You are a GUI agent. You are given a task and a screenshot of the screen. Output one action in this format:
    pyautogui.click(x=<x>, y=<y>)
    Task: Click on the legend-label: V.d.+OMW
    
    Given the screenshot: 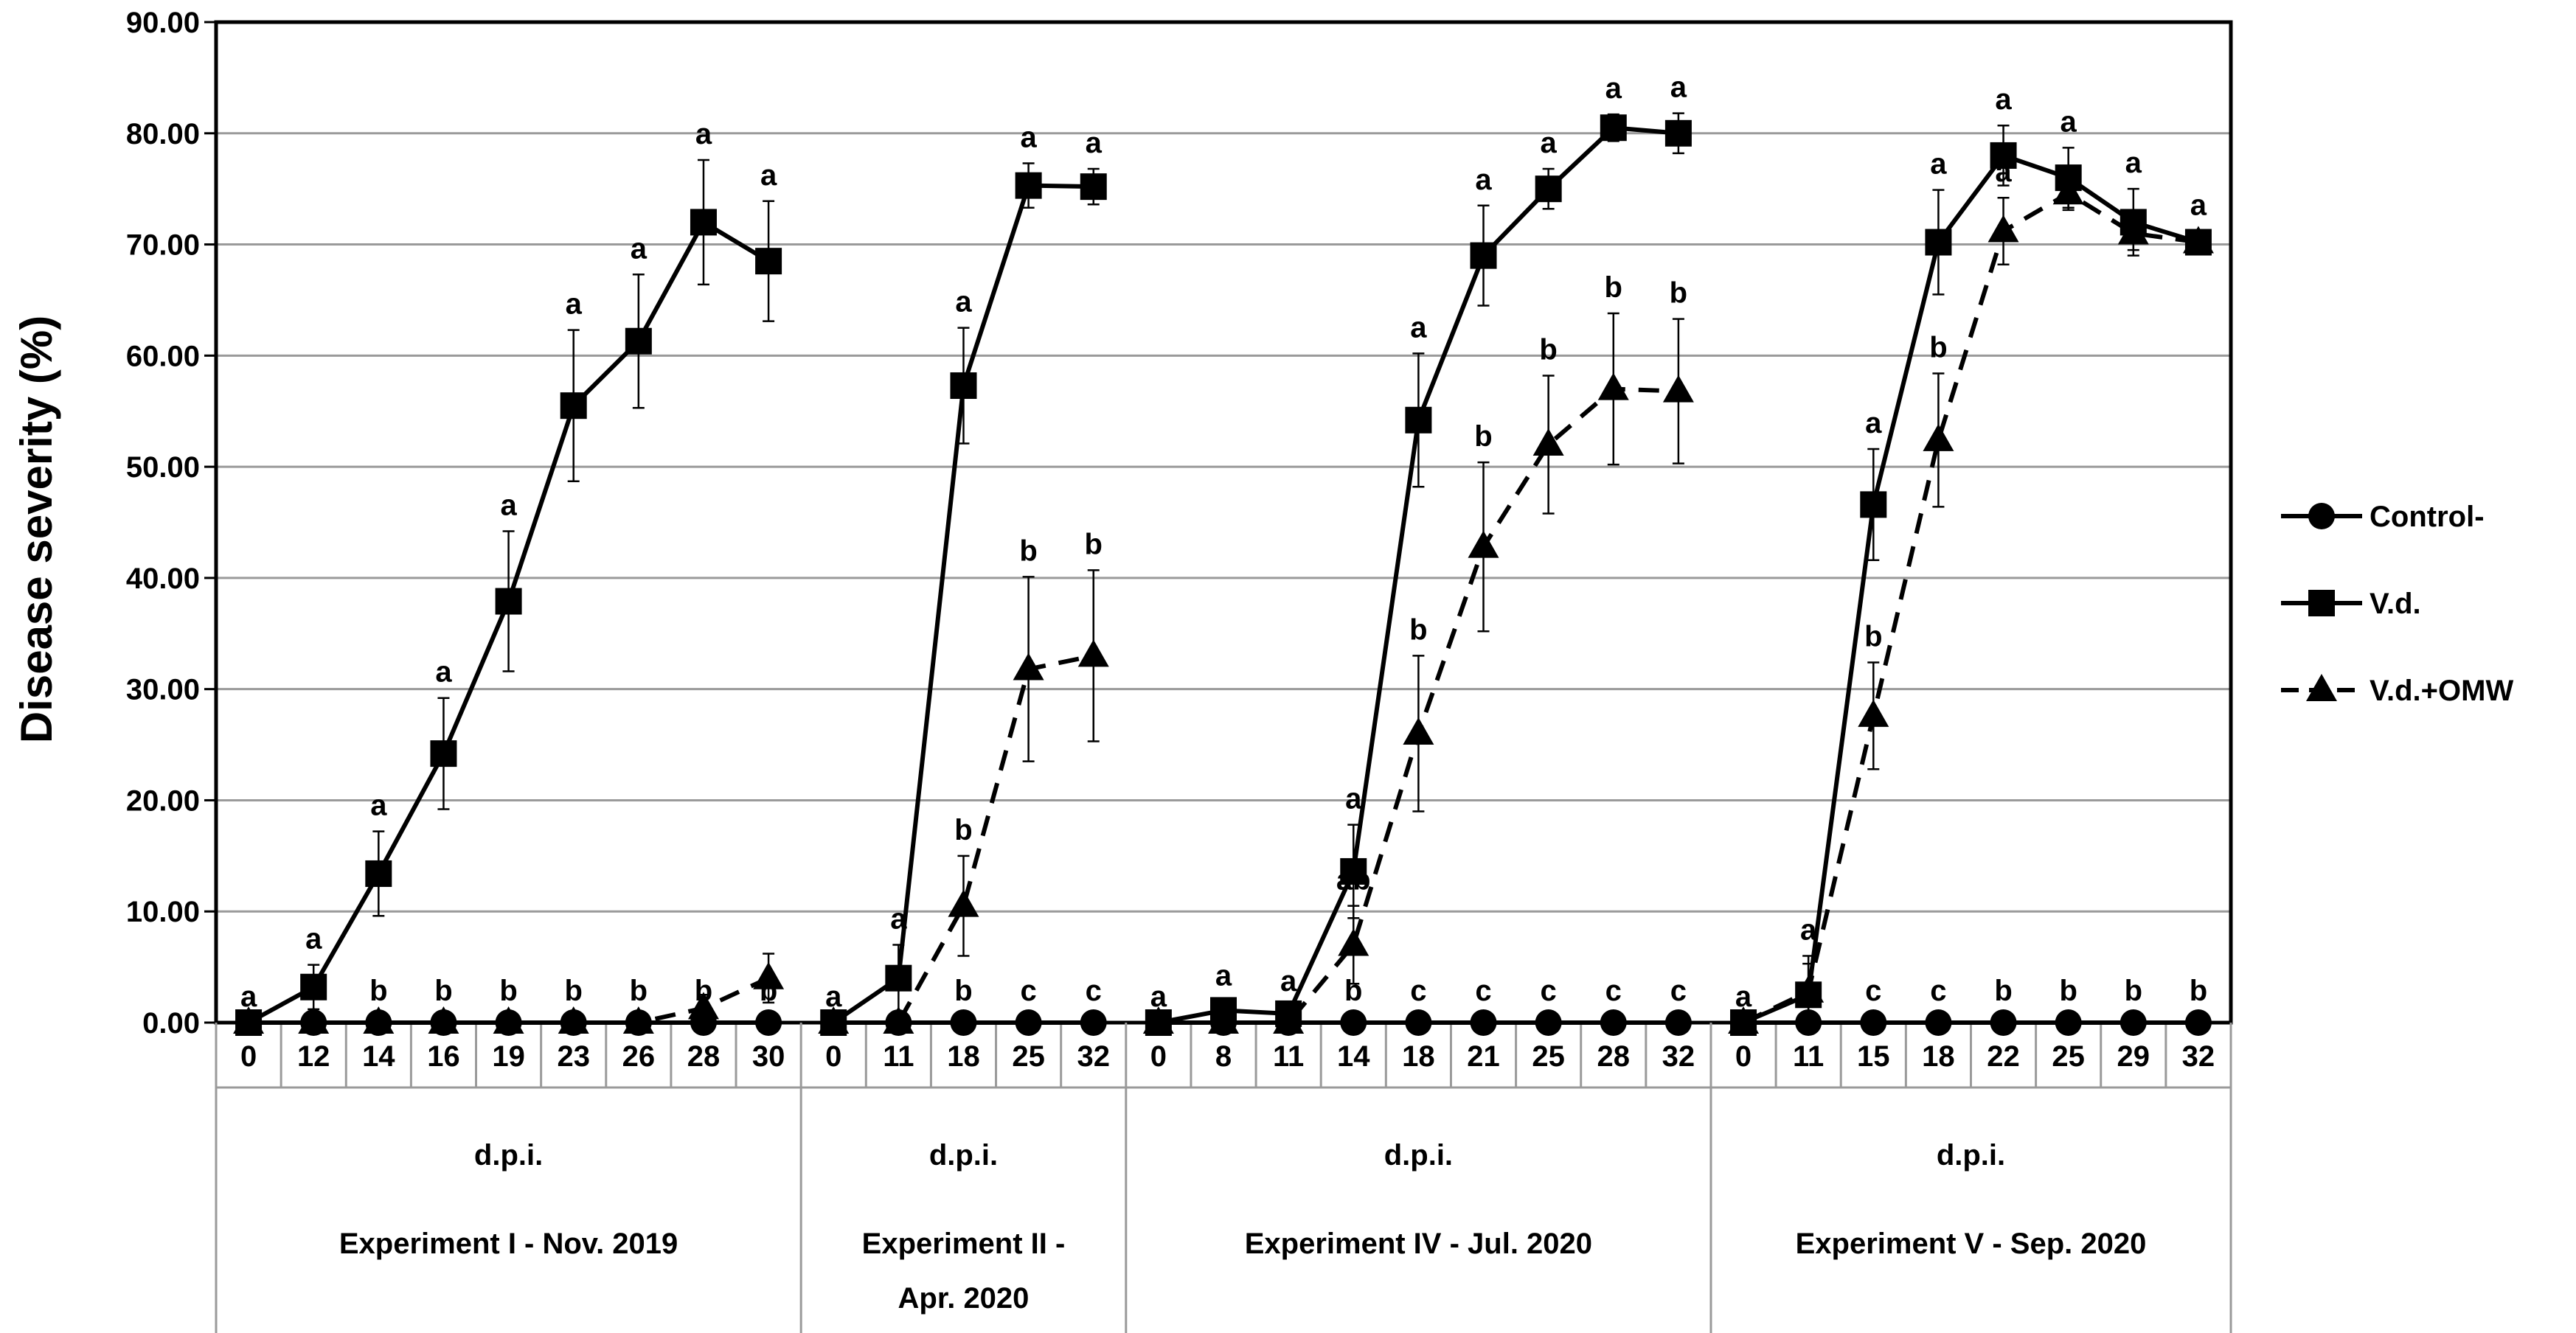 What is the action you would take?
    pyautogui.click(x=2441, y=691)
    